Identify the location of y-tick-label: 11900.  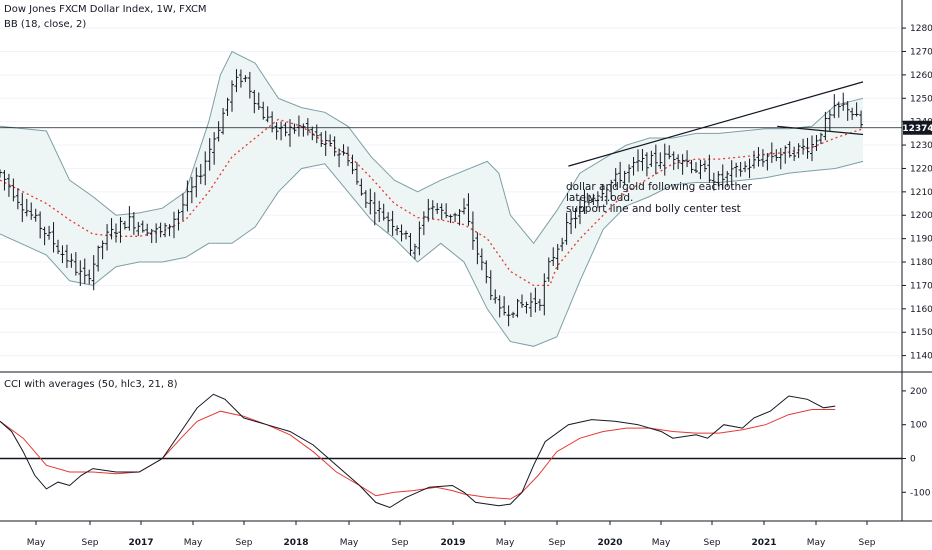
(921, 240).